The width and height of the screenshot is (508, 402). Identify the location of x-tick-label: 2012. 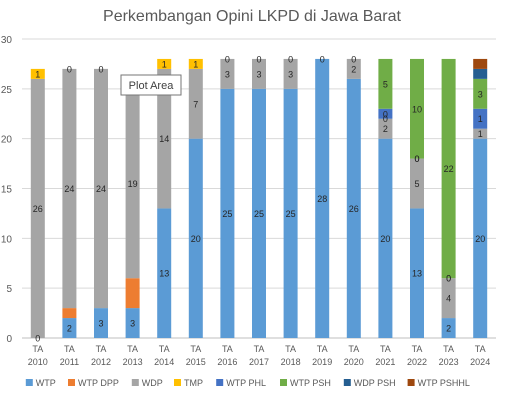
(101, 362).